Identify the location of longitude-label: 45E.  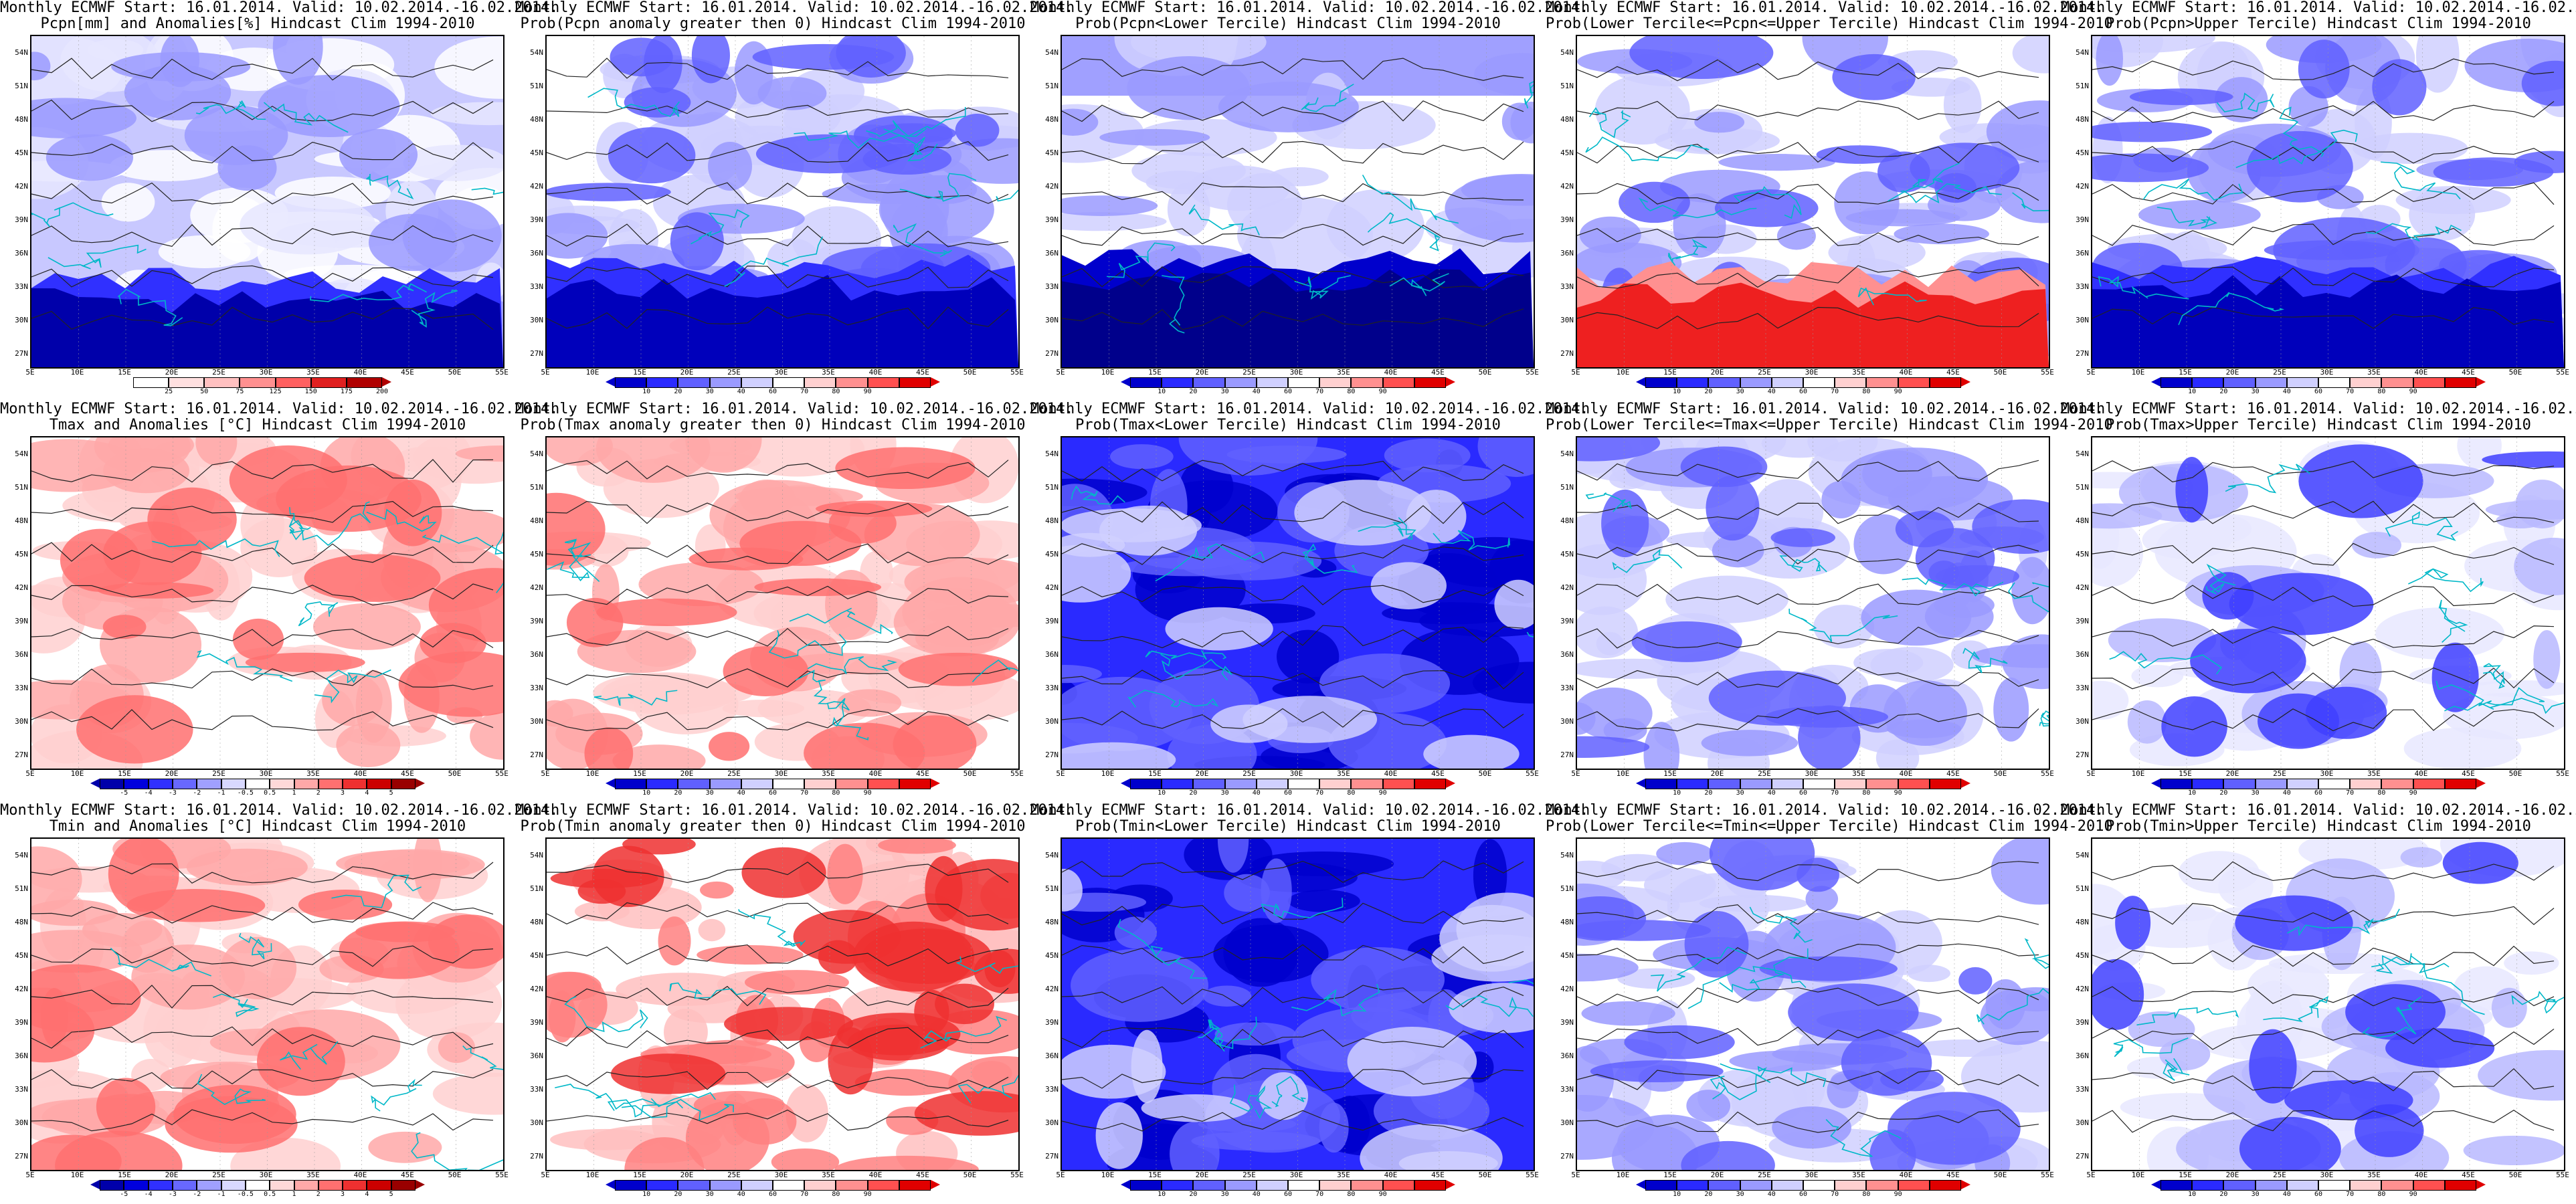
(1438, 773).